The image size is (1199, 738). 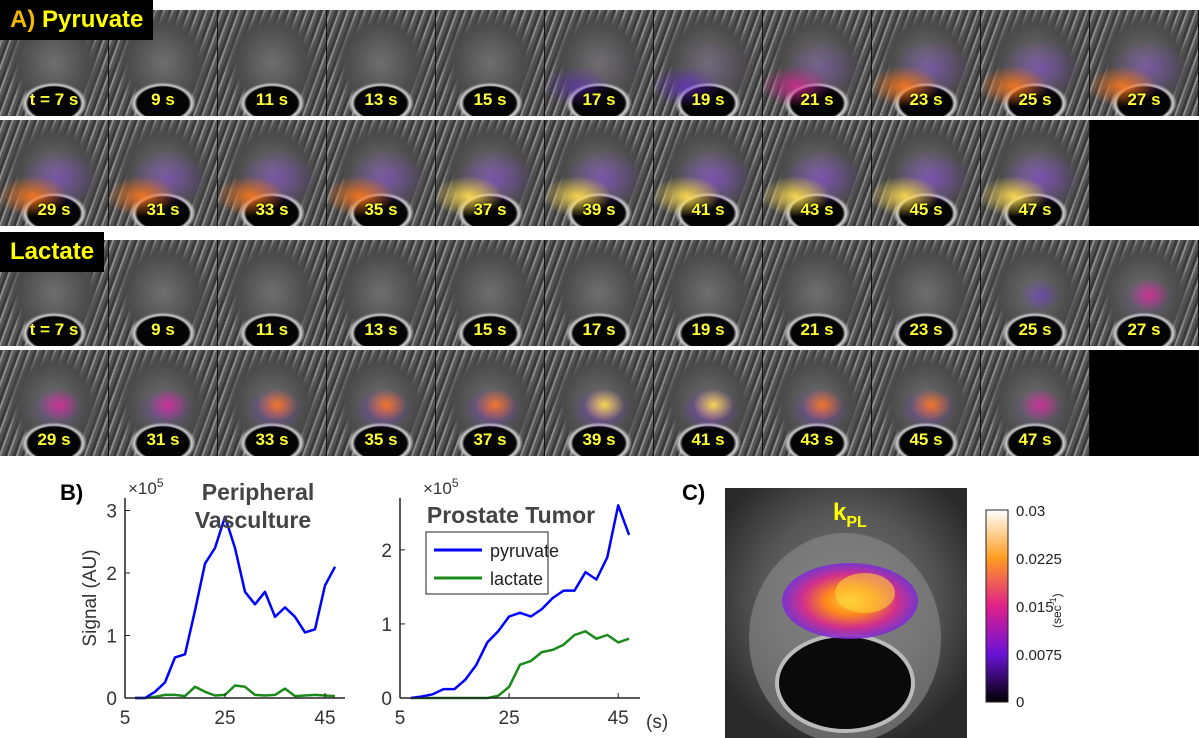 I want to click on y-tick-label: 2, so click(x=111, y=574).